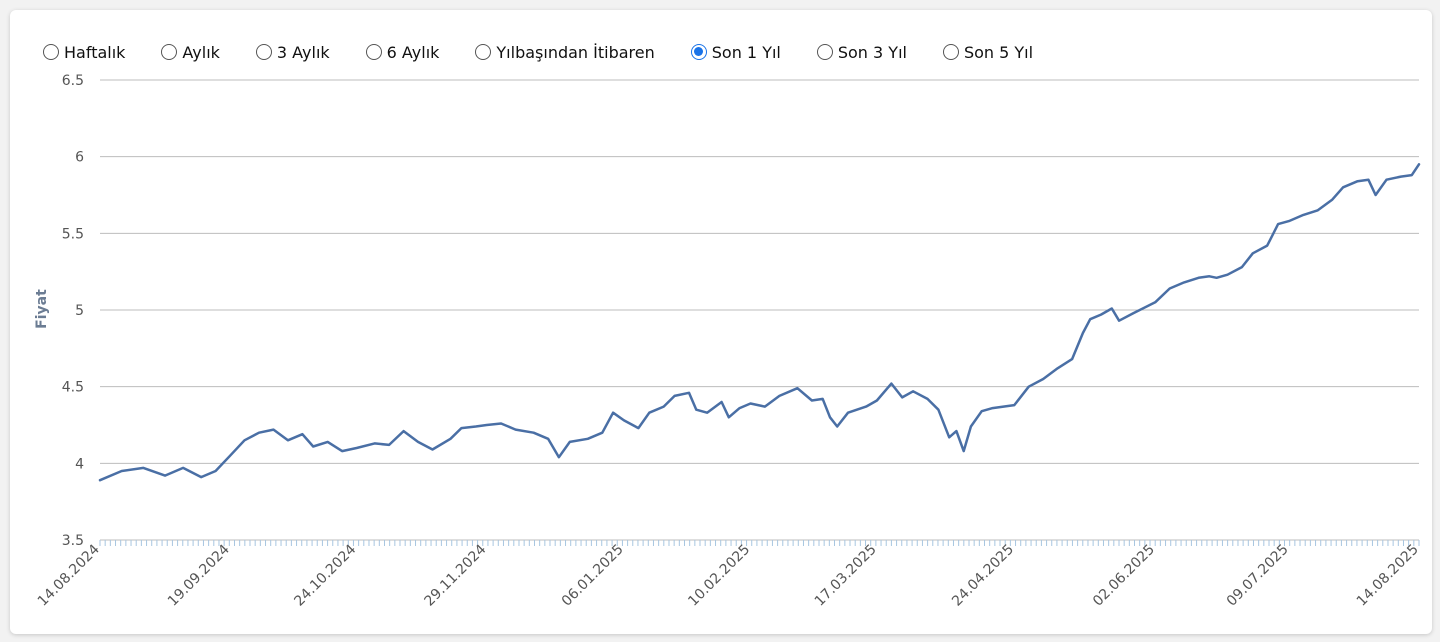 The image size is (1440, 642). I want to click on range-option-1-year: Son 1 Yıl, so click(735, 52).